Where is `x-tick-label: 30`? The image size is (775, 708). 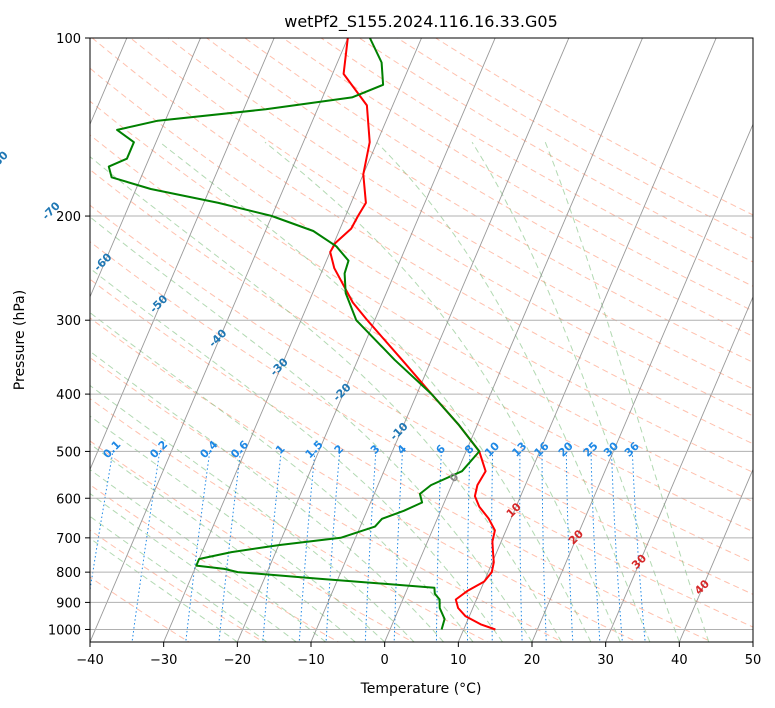 x-tick-label: 30 is located at coordinates (605, 660).